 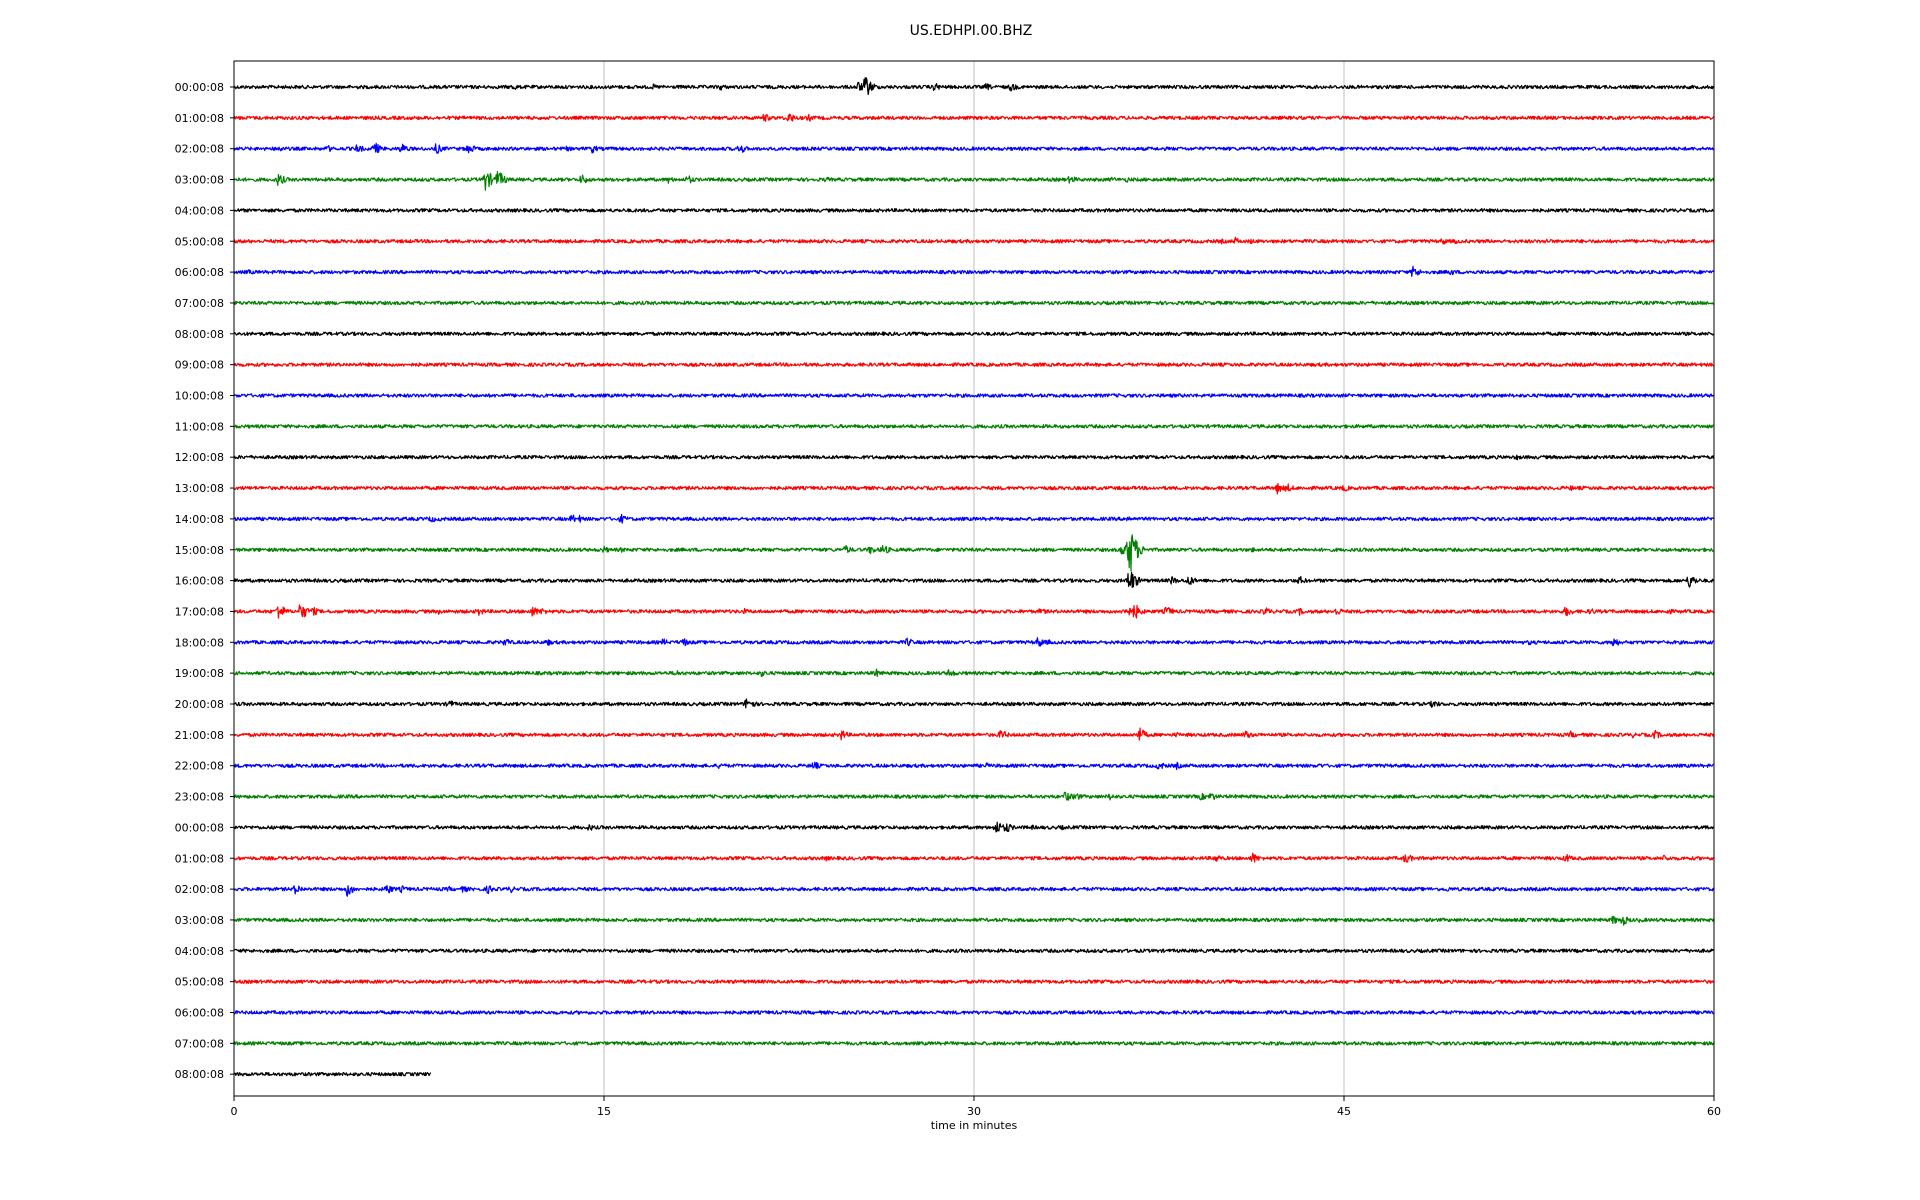 I want to click on x-tick-label: 0, so click(x=234, y=1111).